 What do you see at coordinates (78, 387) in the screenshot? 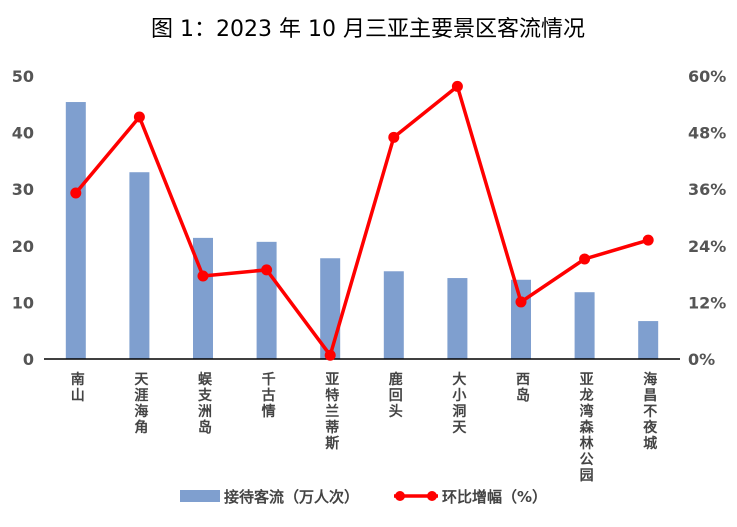
I see `category-label: 南山` at bounding box center [78, 387].